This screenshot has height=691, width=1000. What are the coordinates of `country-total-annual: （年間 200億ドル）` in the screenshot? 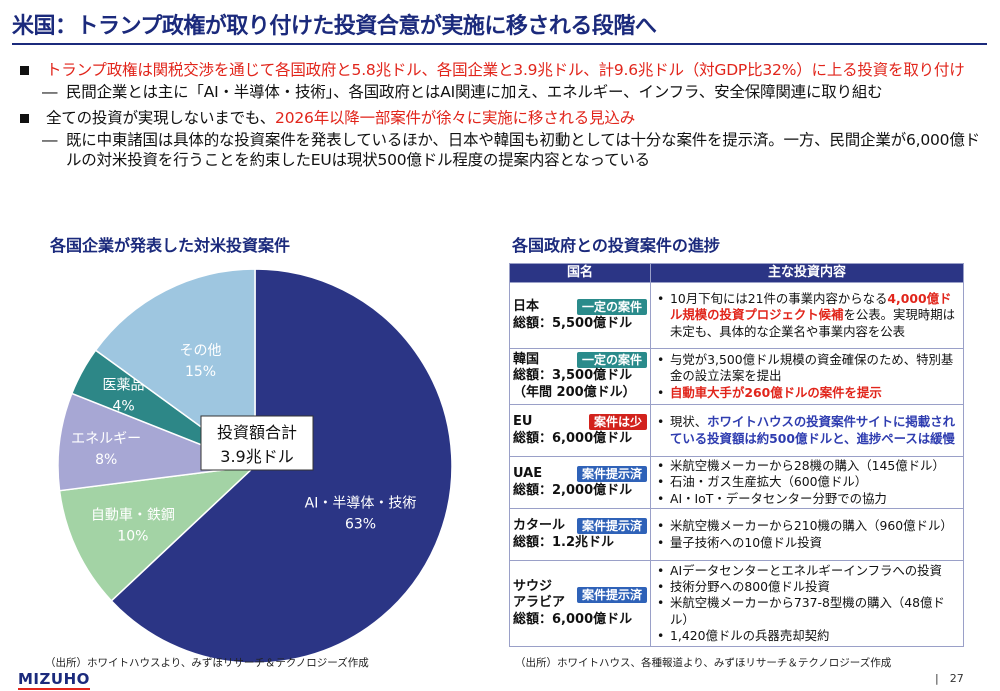 It's located at (574, 392).